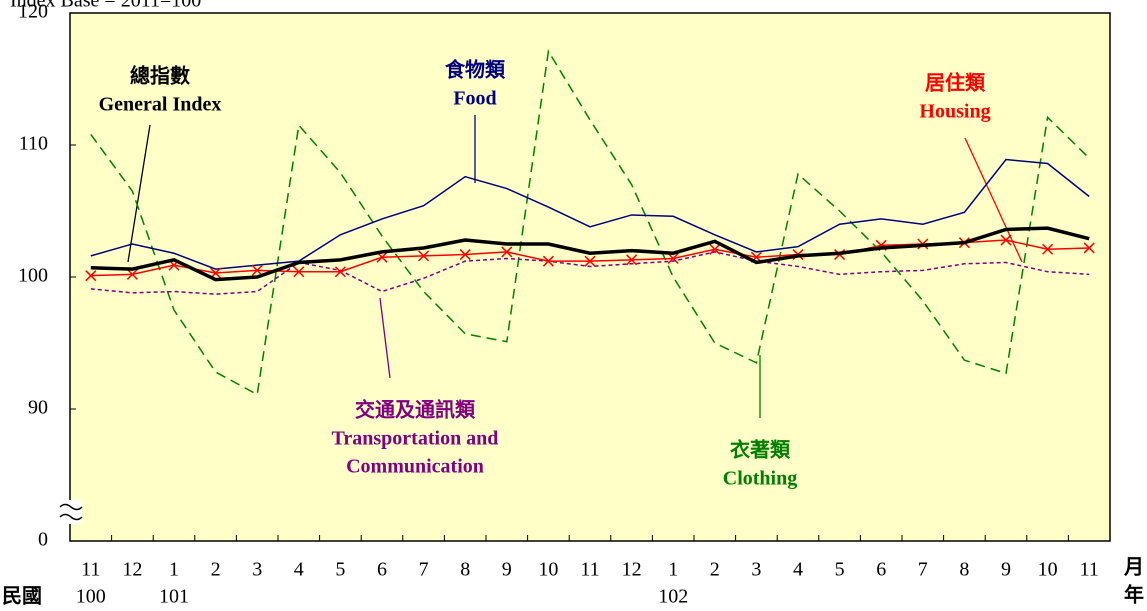  Describe the element at coordinates (91, 597) in the screenshot. I see `year-label: 100` at that location.